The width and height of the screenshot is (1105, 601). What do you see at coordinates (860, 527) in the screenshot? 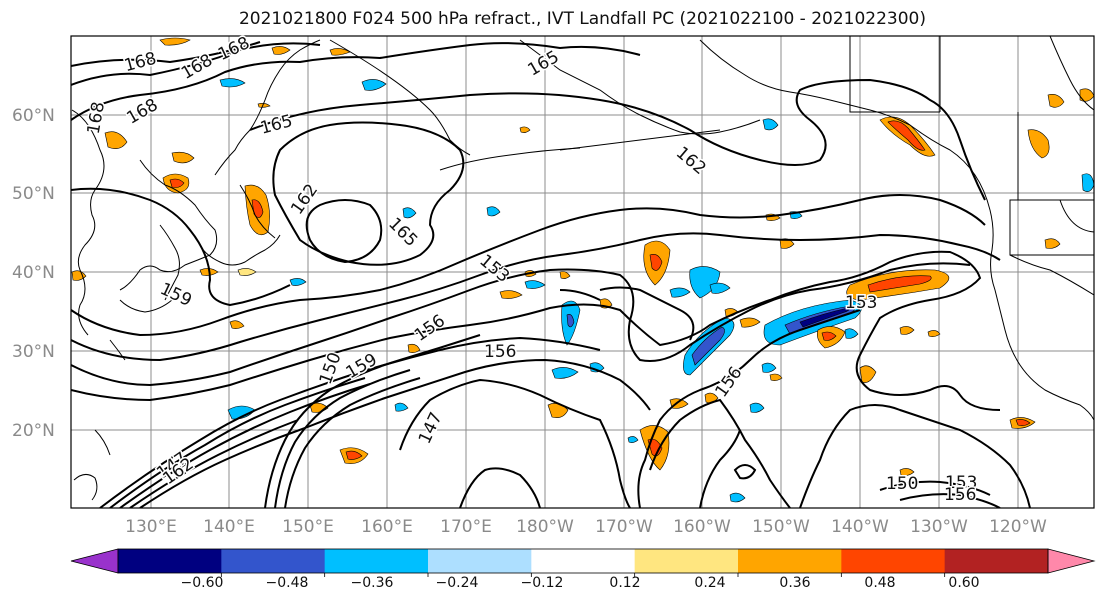
I see `lon-label: 140°W` at bounding box center [860, 527].